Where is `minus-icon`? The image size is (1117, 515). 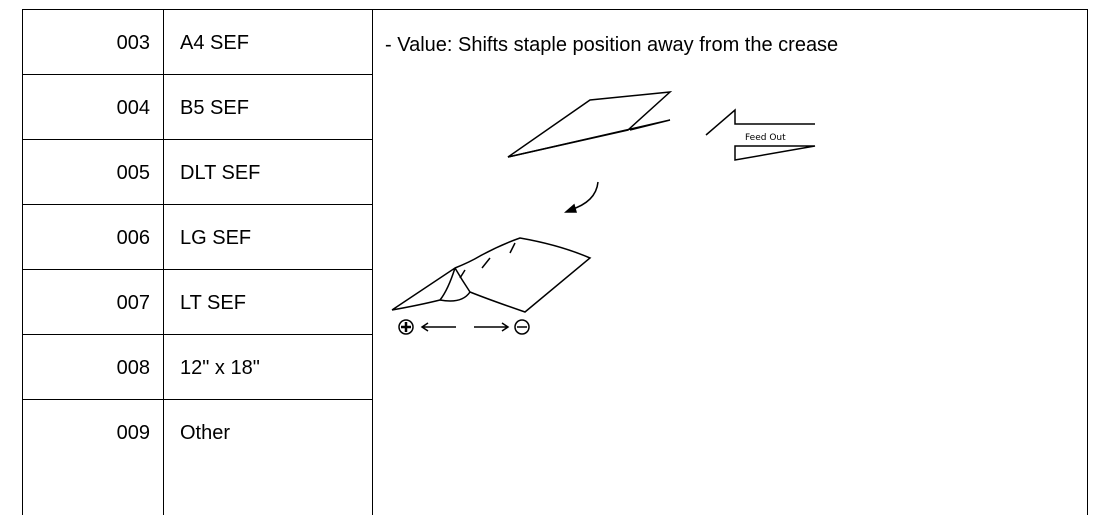 minus-icon is located at coordinates (522, 327).